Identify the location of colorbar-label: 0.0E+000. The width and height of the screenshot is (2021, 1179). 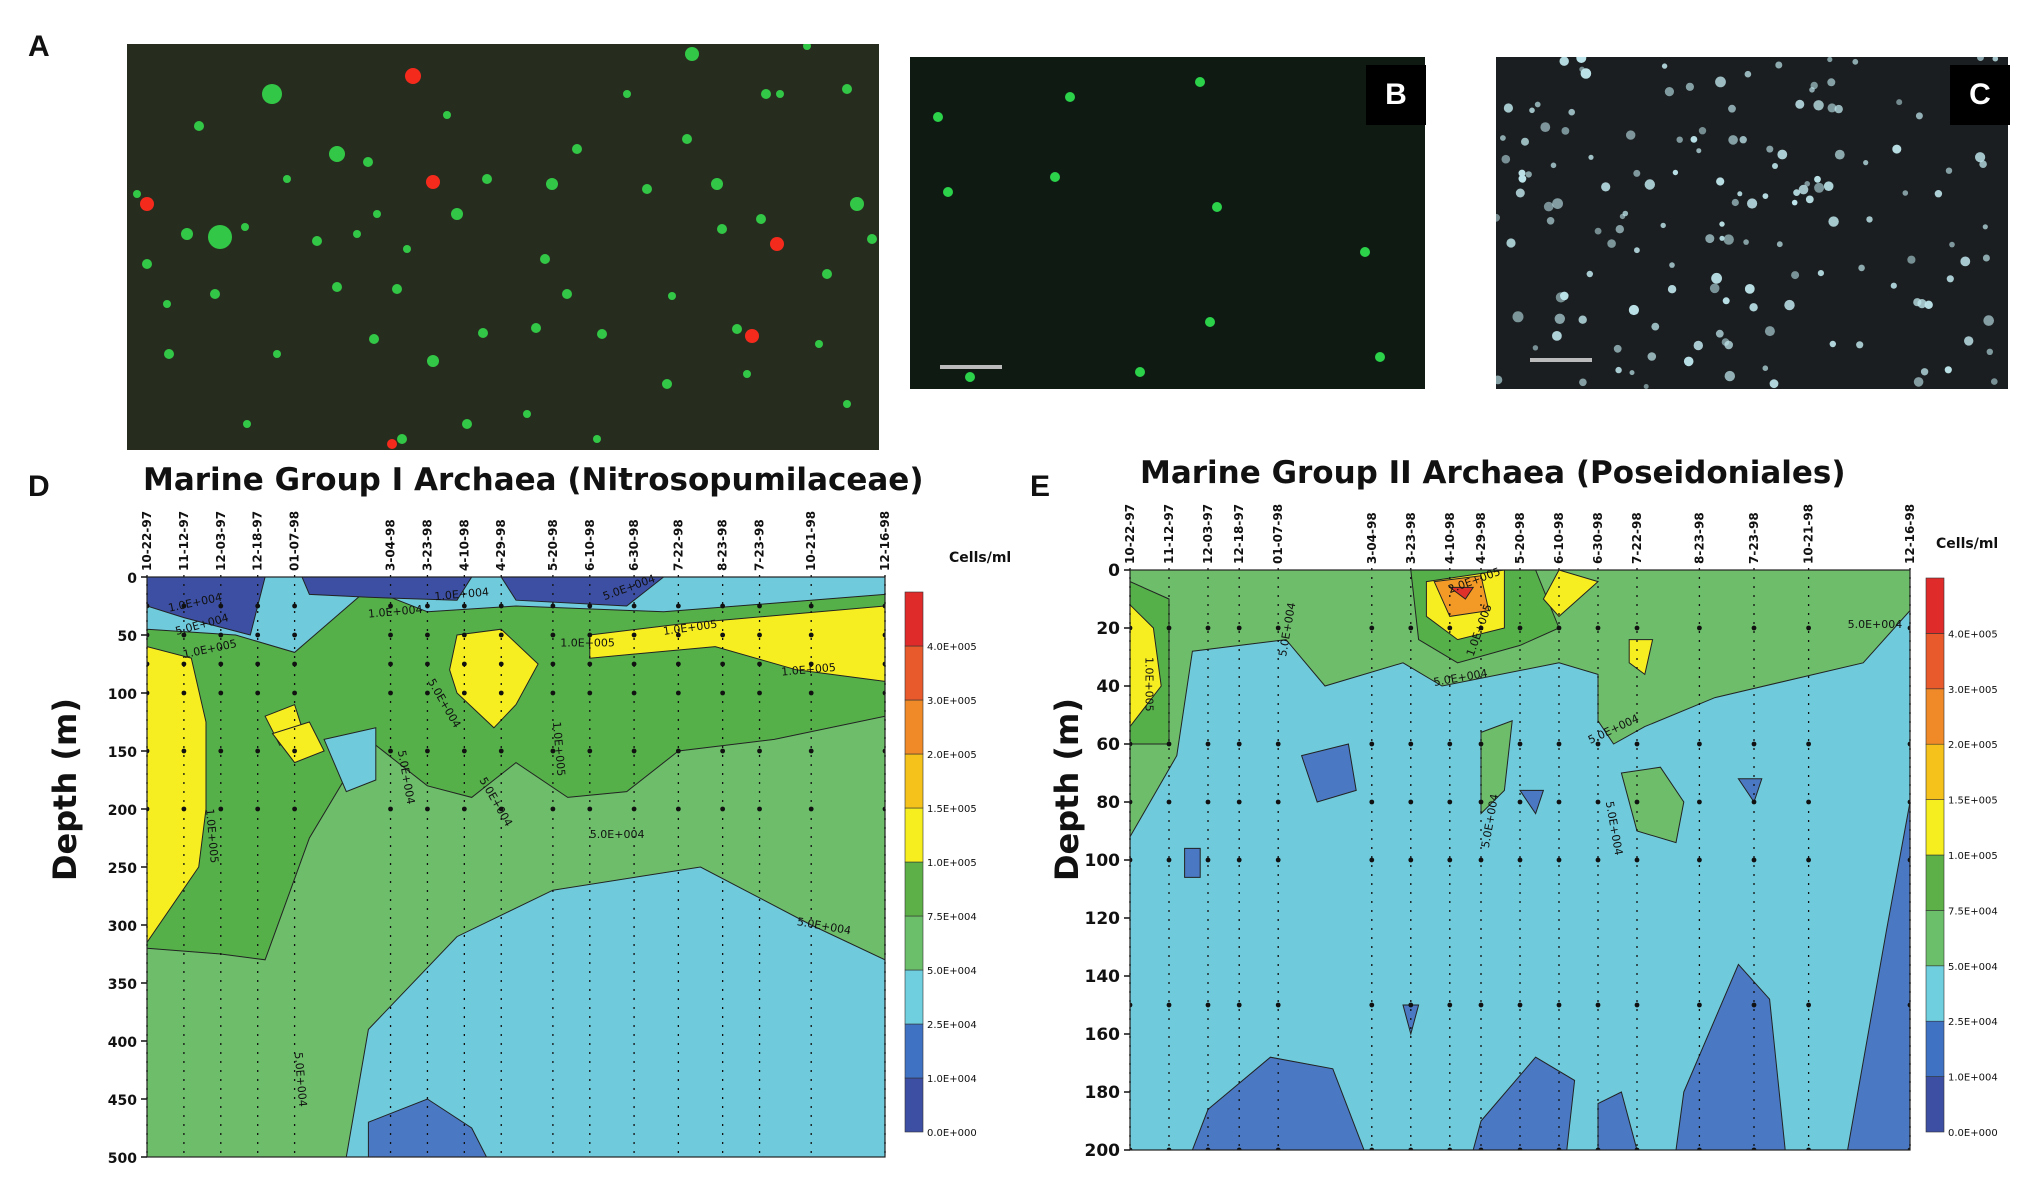
(952, 1133).